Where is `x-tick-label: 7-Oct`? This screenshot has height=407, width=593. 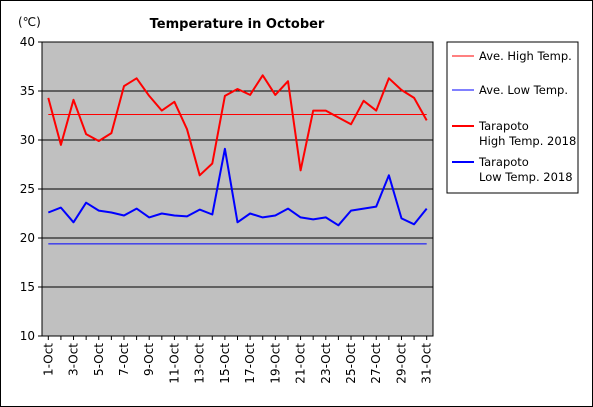
x-tick-label: 7-Oct is located at coordinates (124, 359).